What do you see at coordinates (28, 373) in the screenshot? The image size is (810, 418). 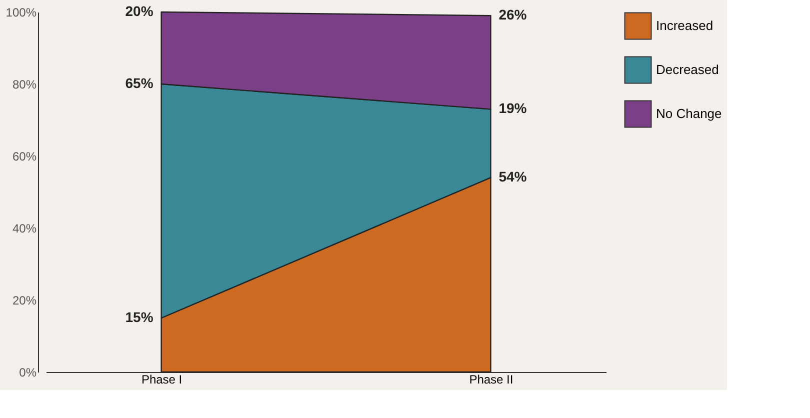 I see `y-tick-label: 0%` at bounding box center [28, 373].